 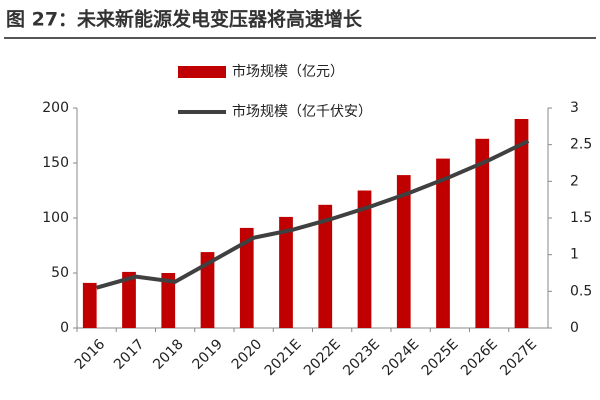 What do you see at coordinates (322, 357) in the screenshot?
I see `x-tick-label: 2022E` at bounding box center [322, 357].